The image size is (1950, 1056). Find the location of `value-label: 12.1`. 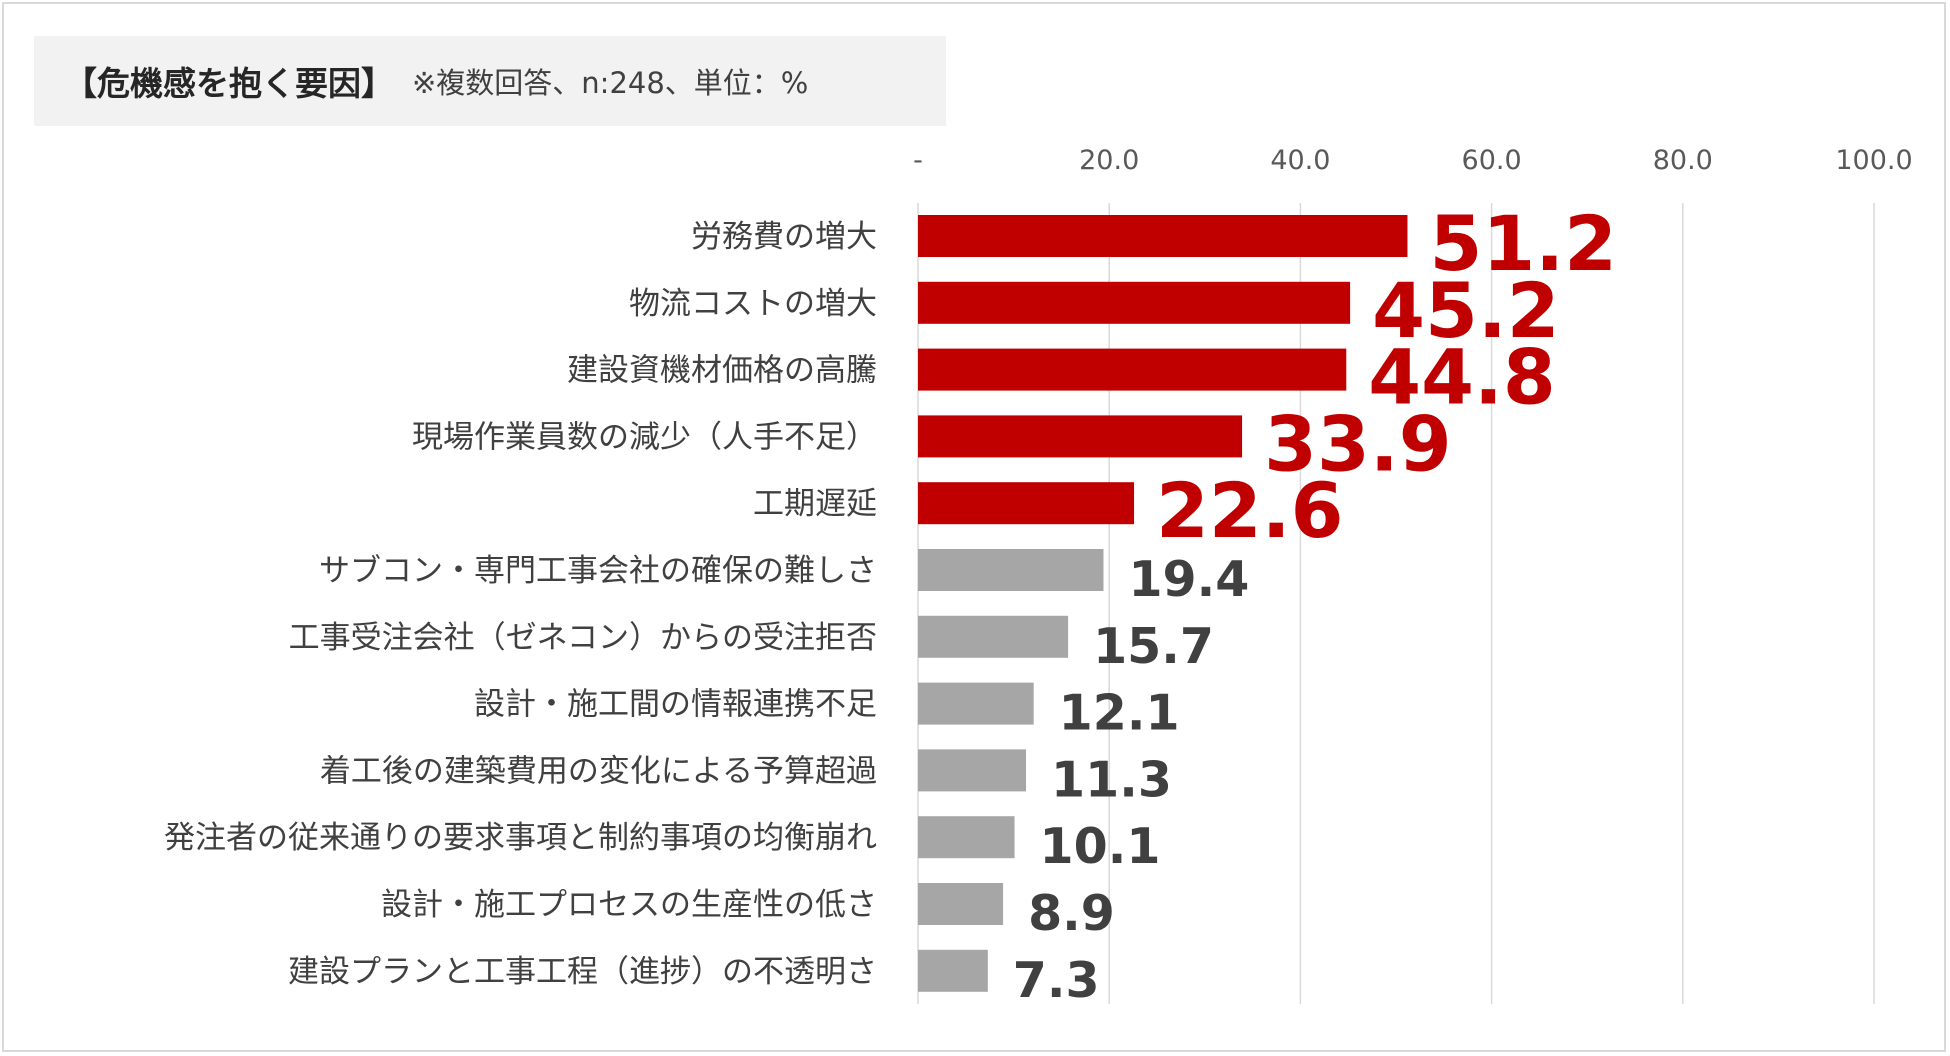

value-label: 12.1 is located at coordinates (1119, 713).